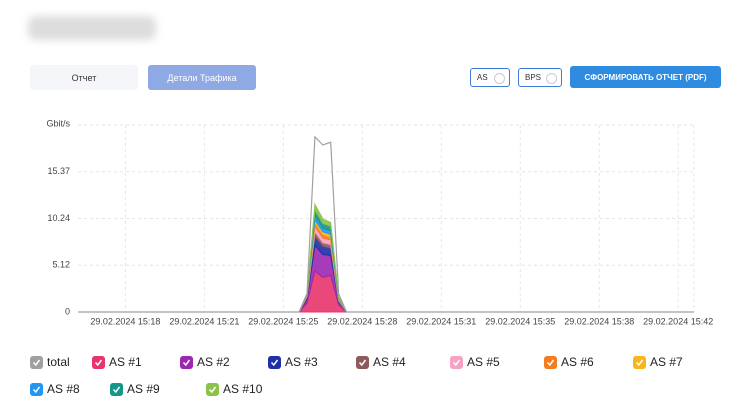 The height and width of the screenshot is (418, 744). I want to click on tab-report: Отчет, so click(84, 77).